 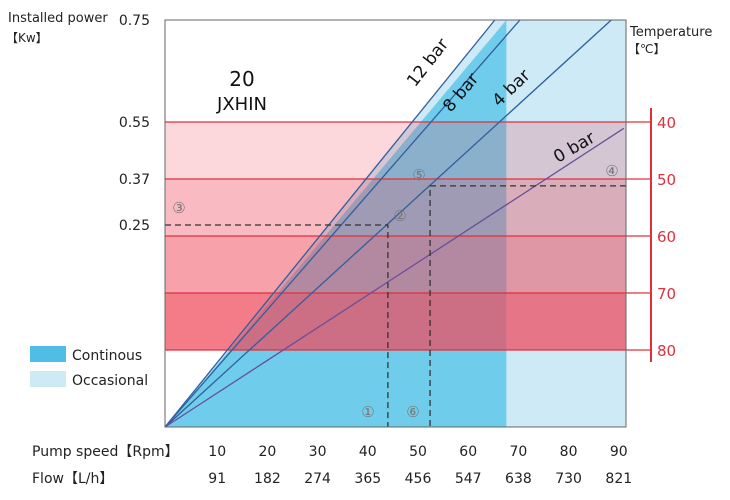 What do you see at coordinates (217, 452) in the screenshot?
I see `speed-tick-label: 10` at bounding box center [217, 452].